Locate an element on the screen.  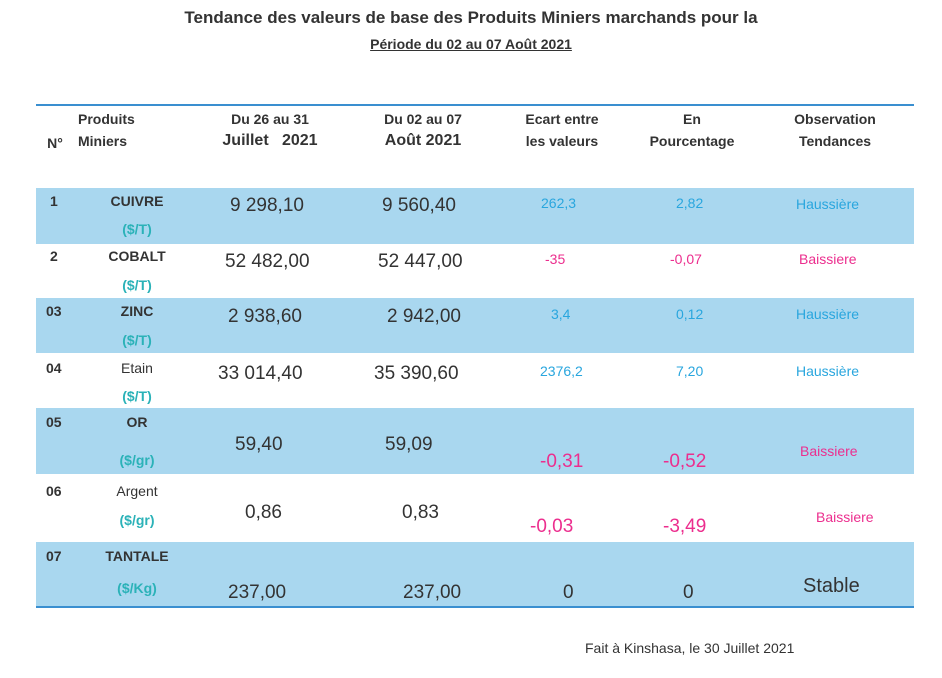
row-number: 07 is located at coordinates (54, 556).